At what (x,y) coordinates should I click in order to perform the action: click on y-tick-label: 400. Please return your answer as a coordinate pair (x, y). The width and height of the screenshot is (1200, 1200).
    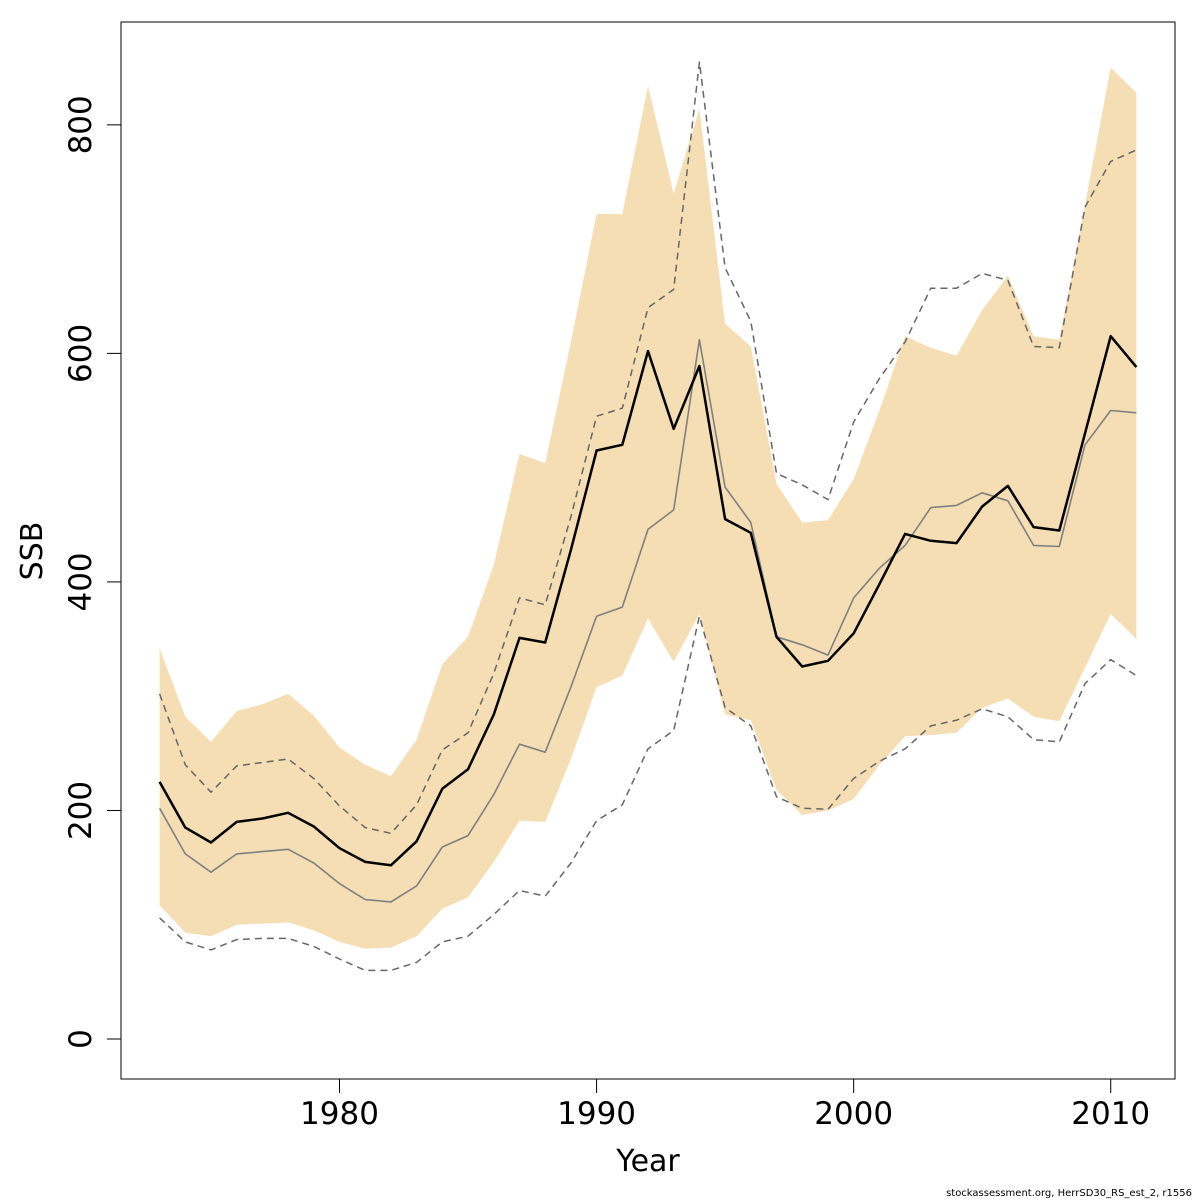
    Looking at the image, I should click on (81, 581).